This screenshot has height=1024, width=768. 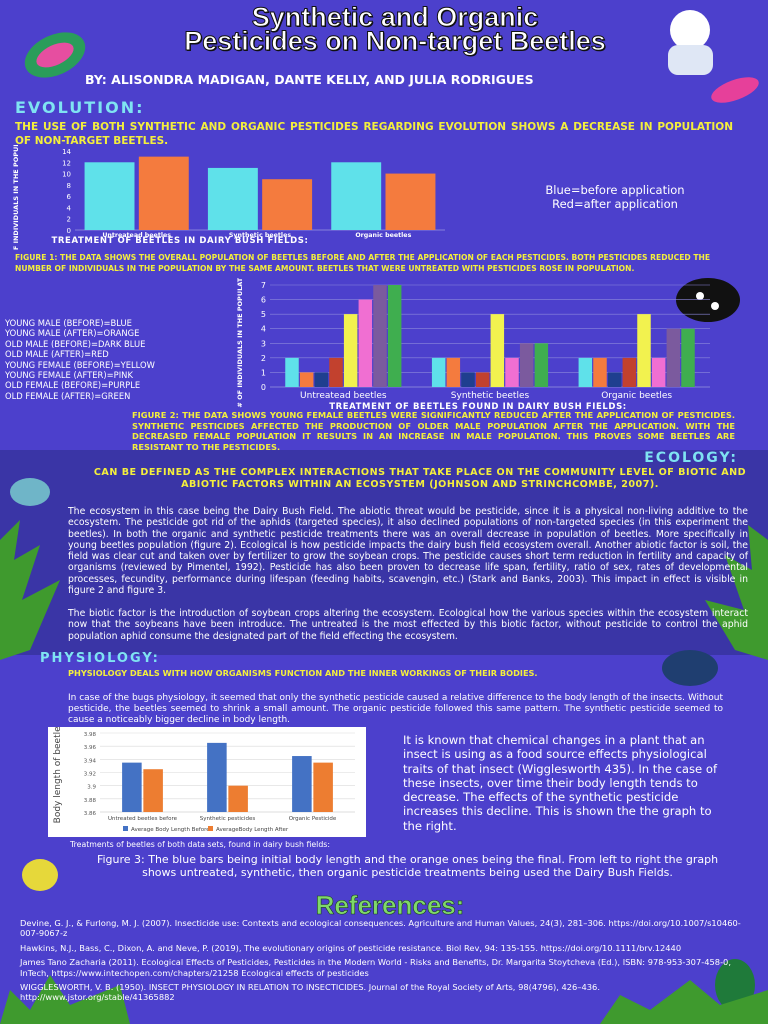 I want to click on y-tick-label: 12, so click(x=66, y=163).